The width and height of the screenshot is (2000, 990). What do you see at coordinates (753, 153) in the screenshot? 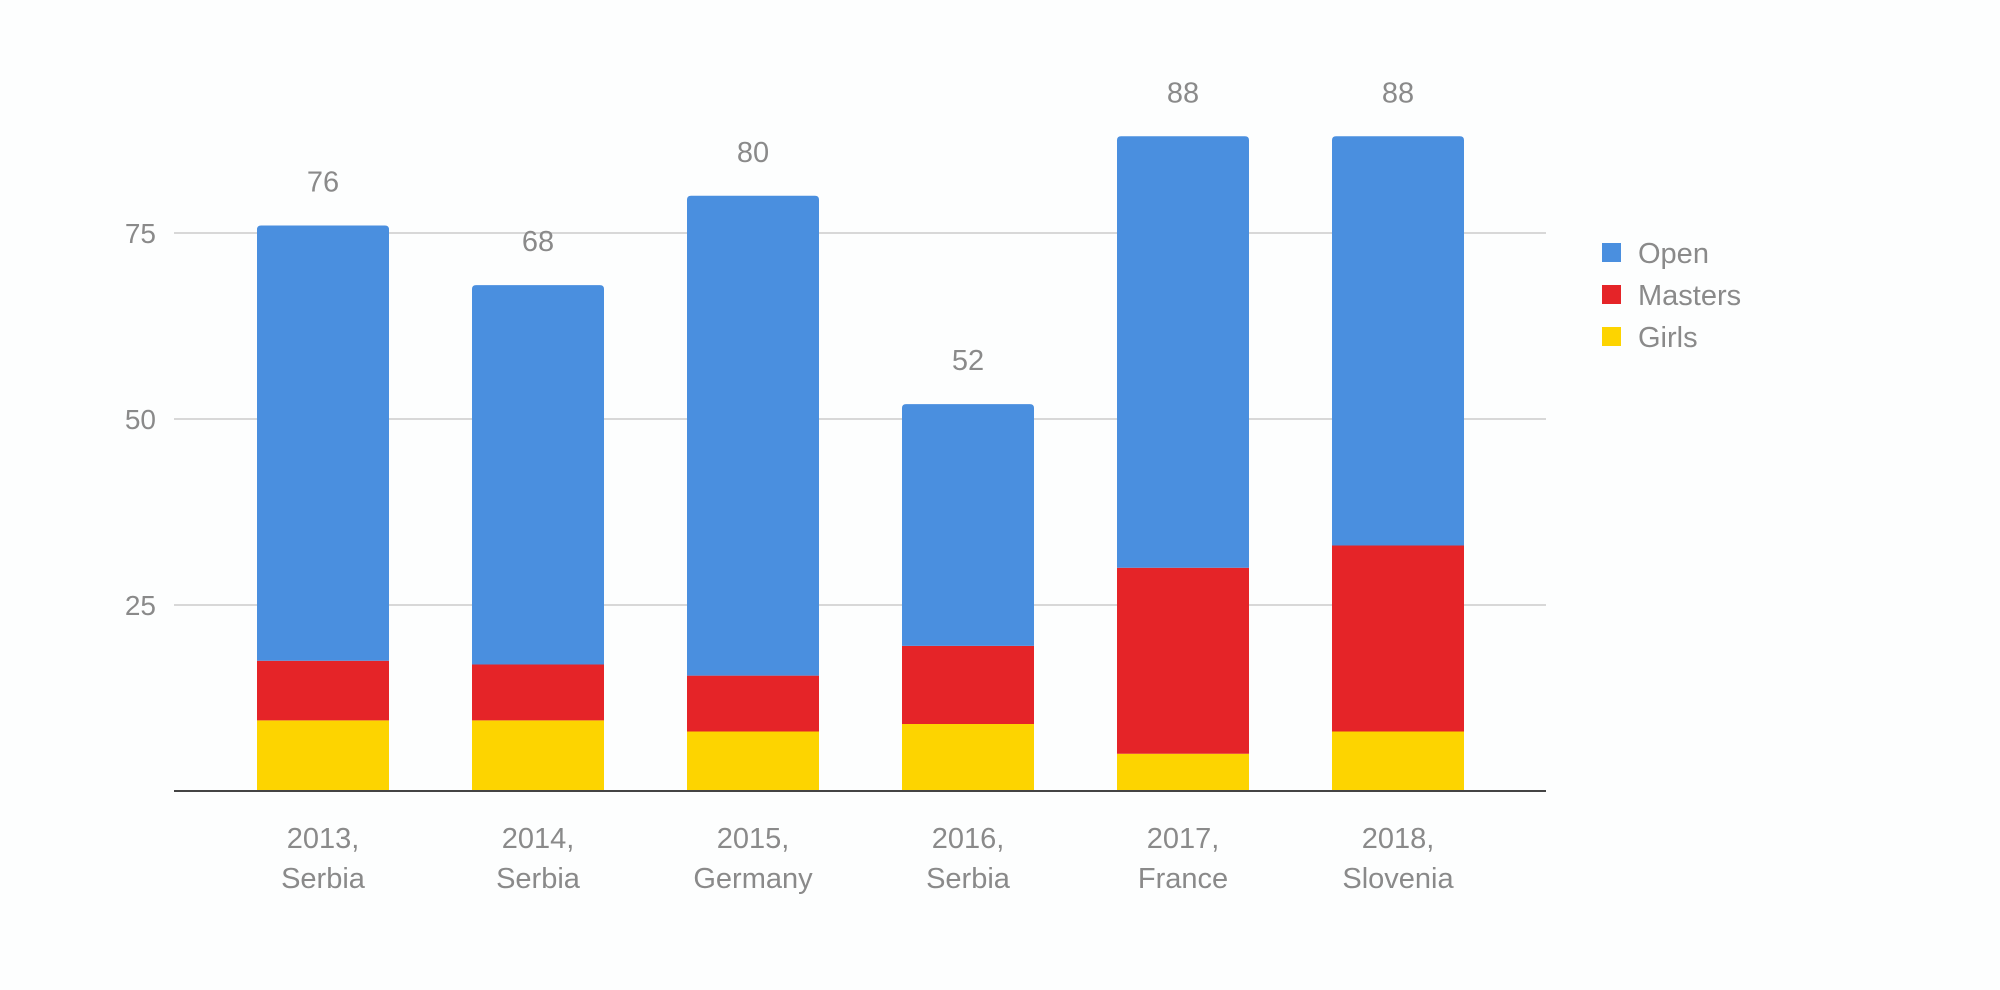
I see `total-label: 80` at bounding box center [753, 153].